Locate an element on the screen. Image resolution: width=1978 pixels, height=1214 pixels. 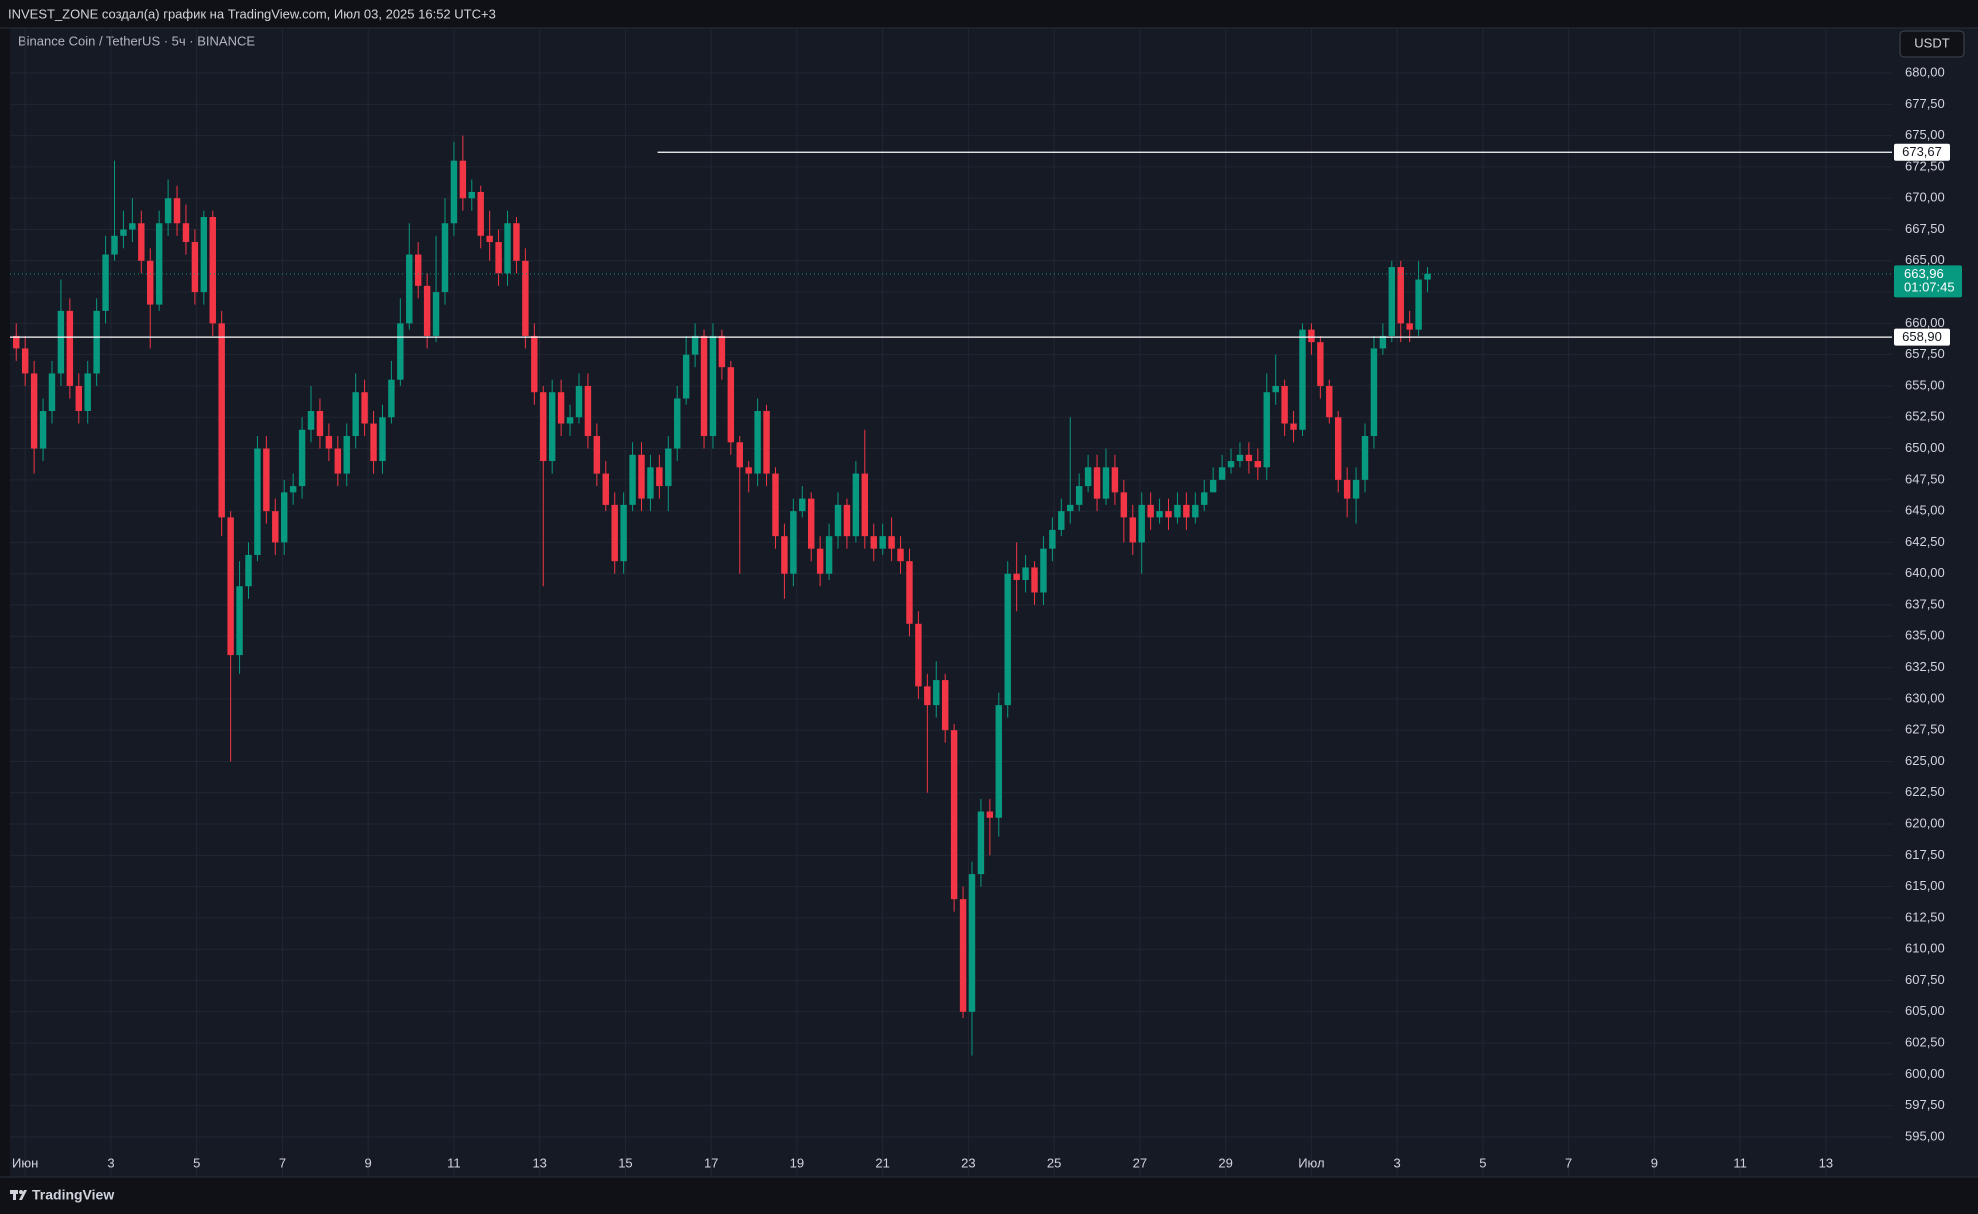
brand-logo is located at coordinates (18, 1195).